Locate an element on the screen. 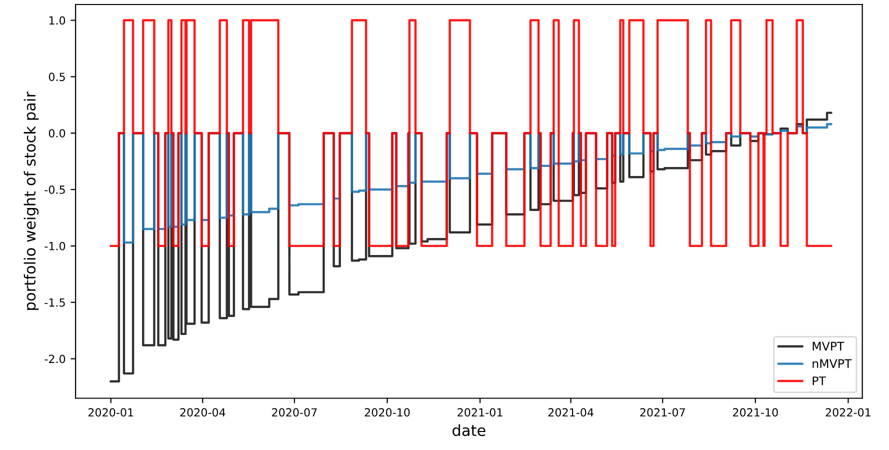 The width and height of the screenshot is (889, 450). x-tick-label: 2020-04 is located at coordinates (203, 412).